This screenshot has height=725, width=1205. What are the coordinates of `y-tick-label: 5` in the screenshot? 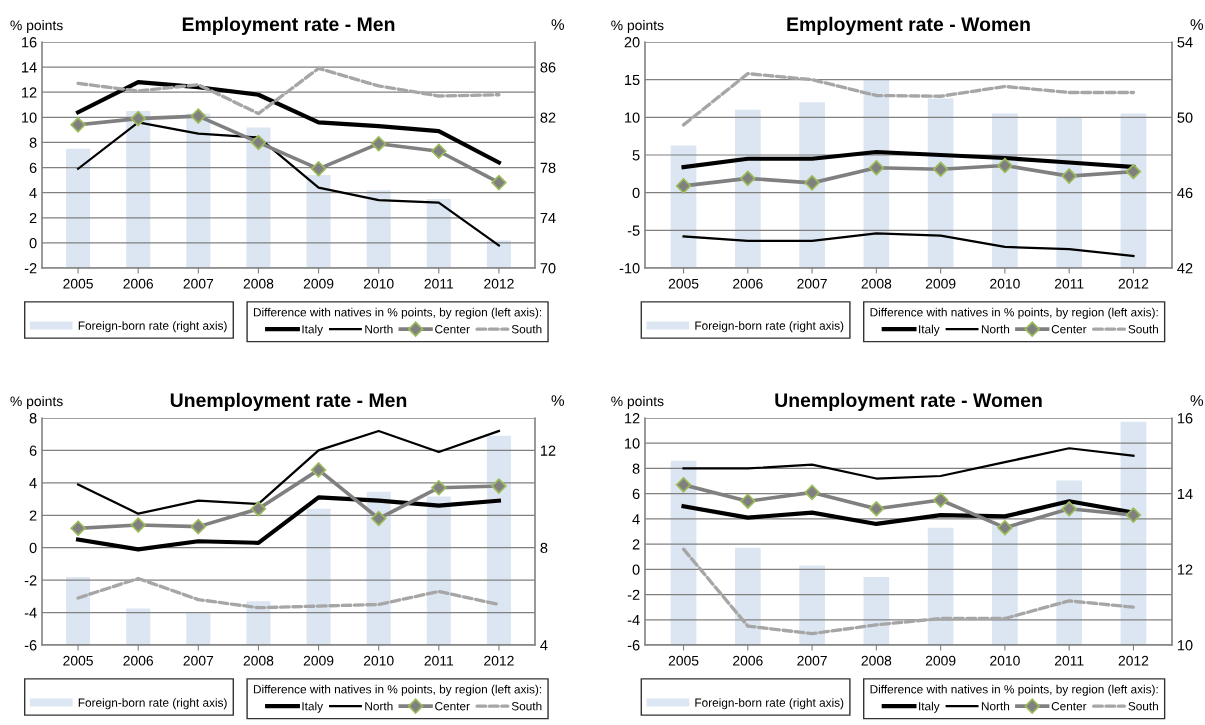 It's located at (636, 155).